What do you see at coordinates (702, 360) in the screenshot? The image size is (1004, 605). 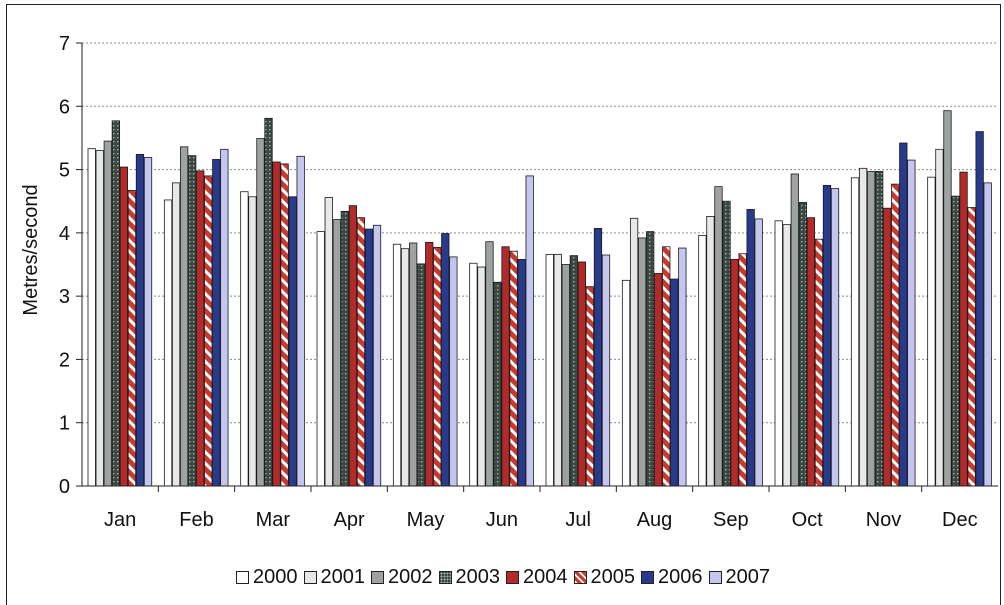 I see `bar-2000-Sep` at bounding box center [702, 360].